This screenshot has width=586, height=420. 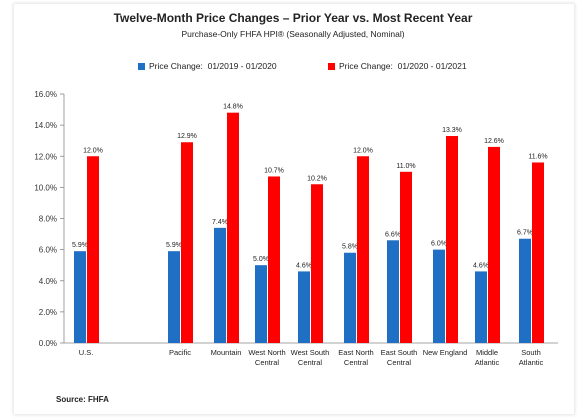 I want to click on data-label-2019-2020: 6.7%, so click(x=525, y=233).